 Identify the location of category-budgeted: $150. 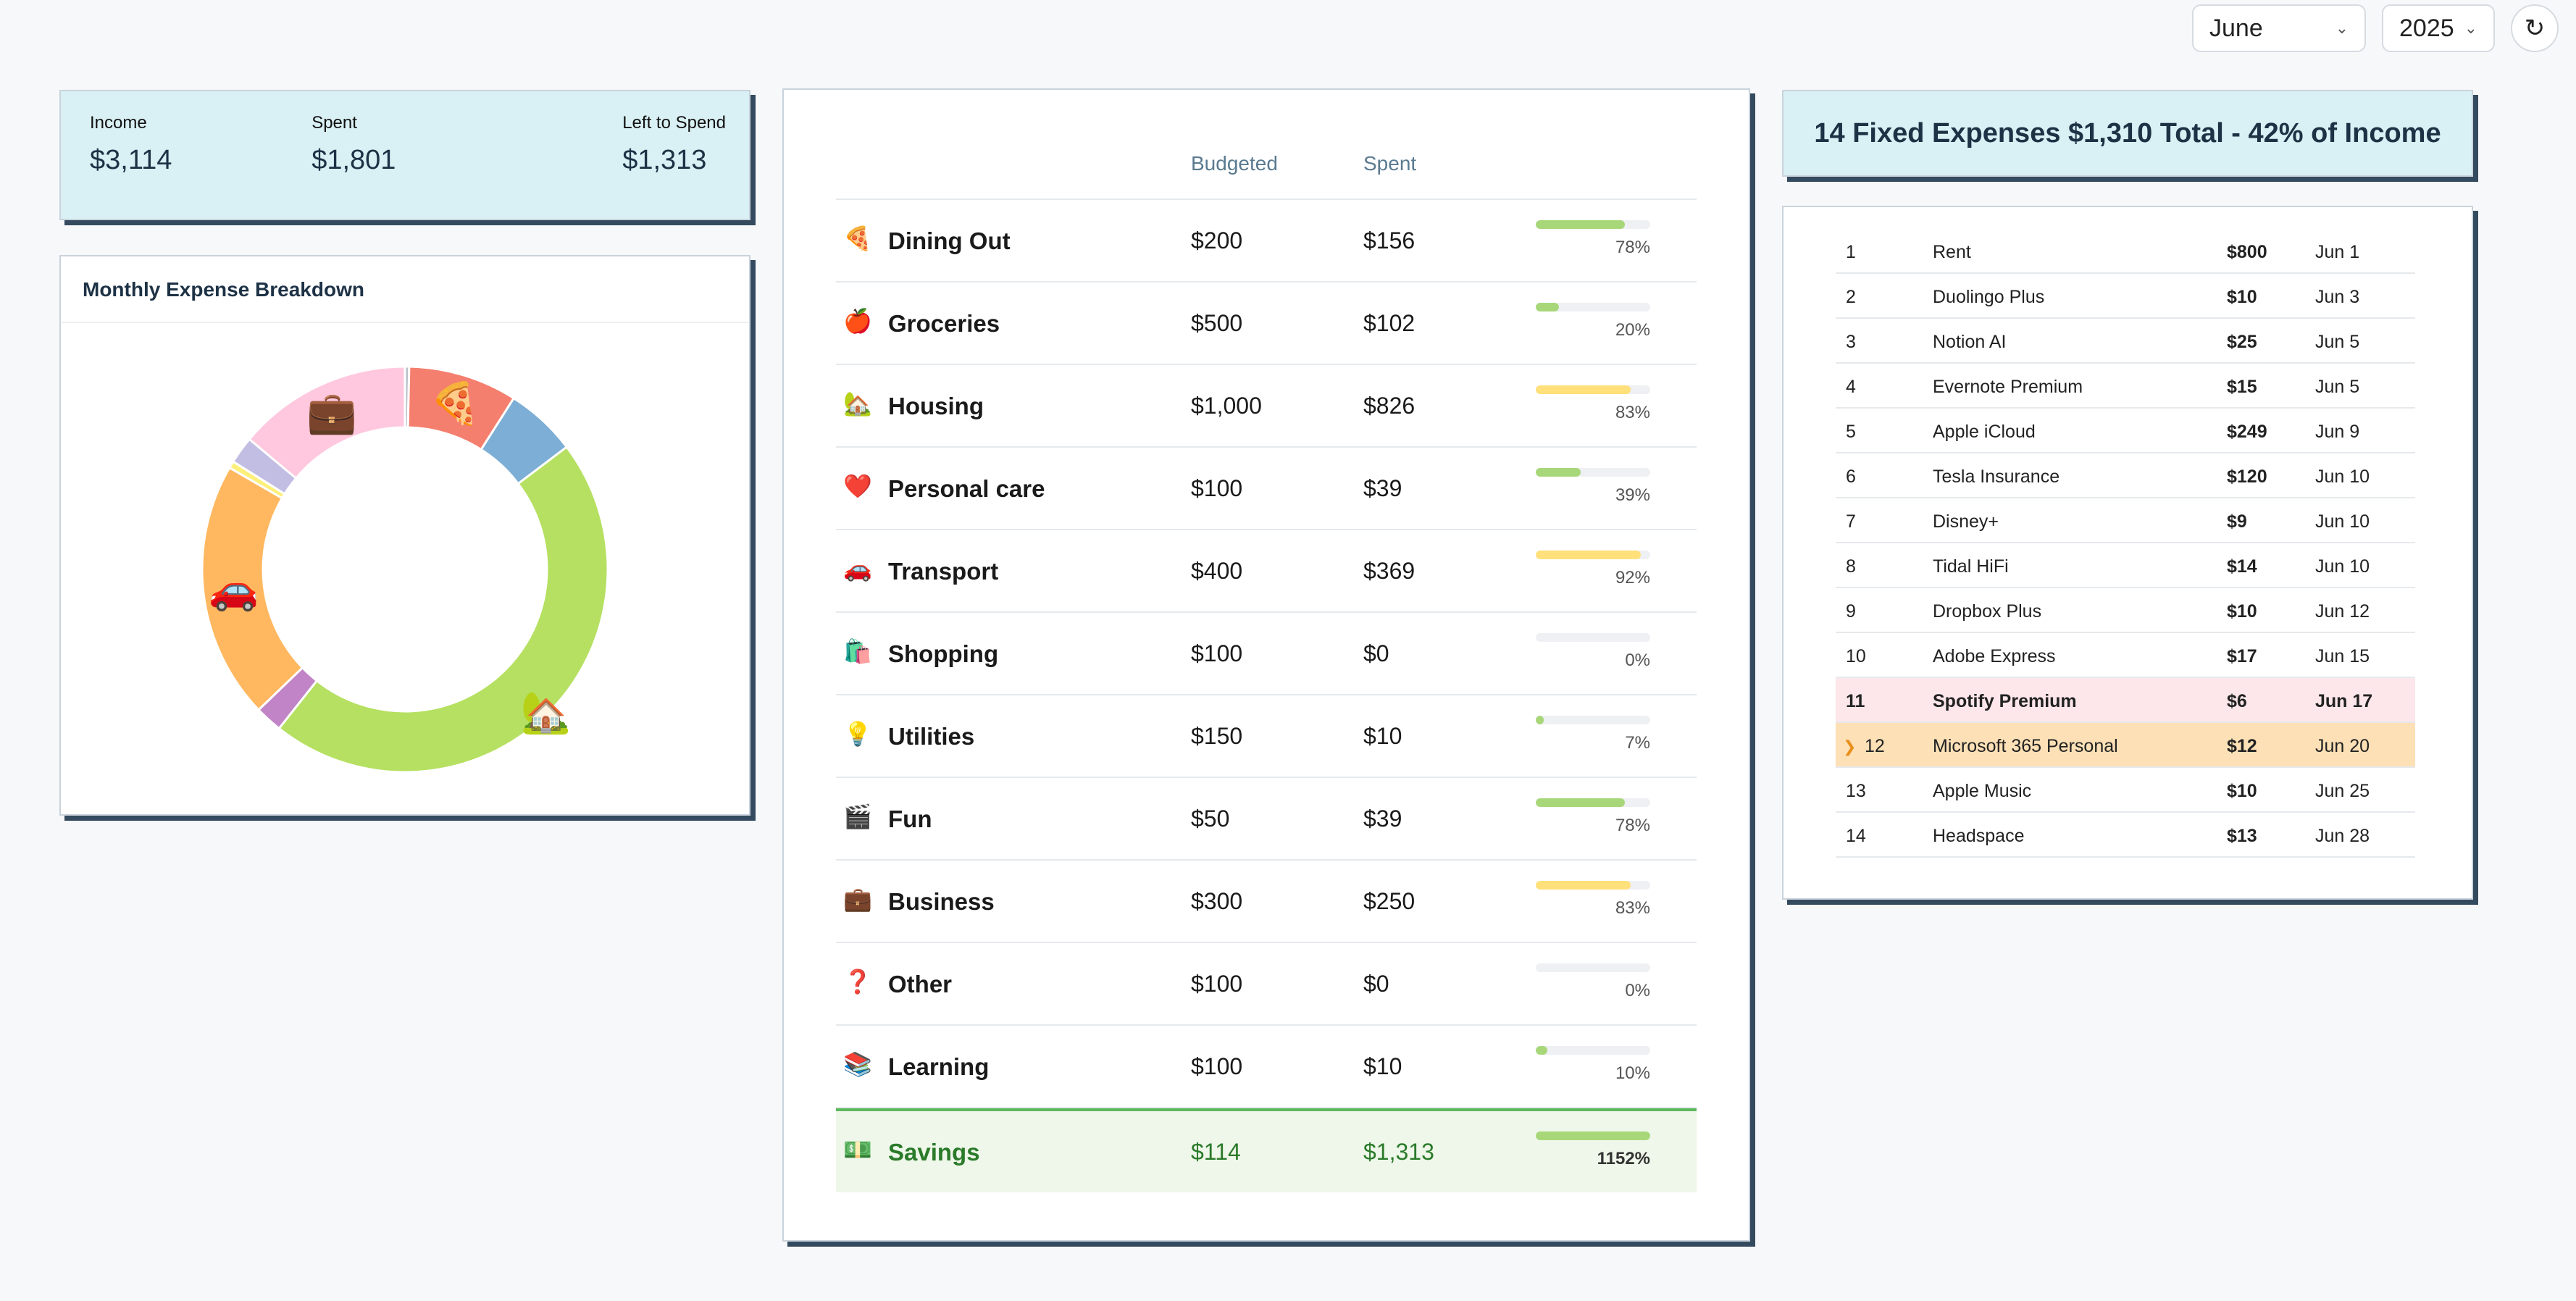
(1217, 736).